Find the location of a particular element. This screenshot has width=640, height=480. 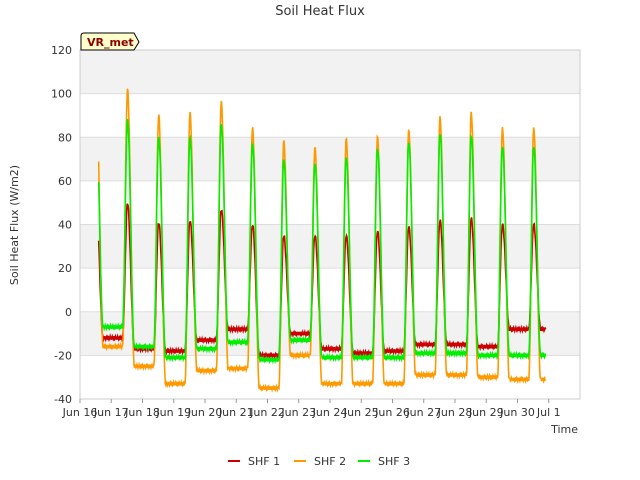

y-axis-label: Soil Heat Flux (W/m2) is located at coordinates (14, 225).